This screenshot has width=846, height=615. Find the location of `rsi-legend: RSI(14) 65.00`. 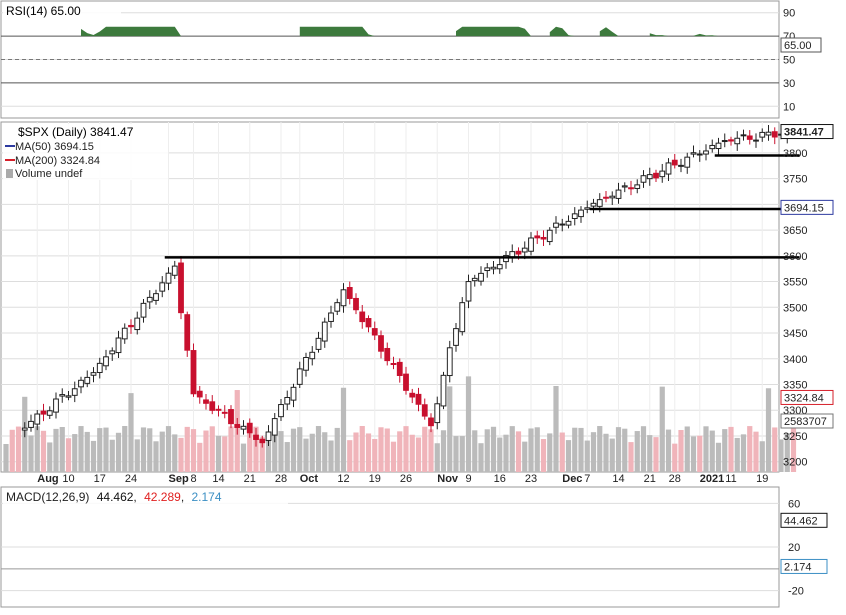

rsi-legend: RSI(14) 65.00 is located at coordinates (43, 11).